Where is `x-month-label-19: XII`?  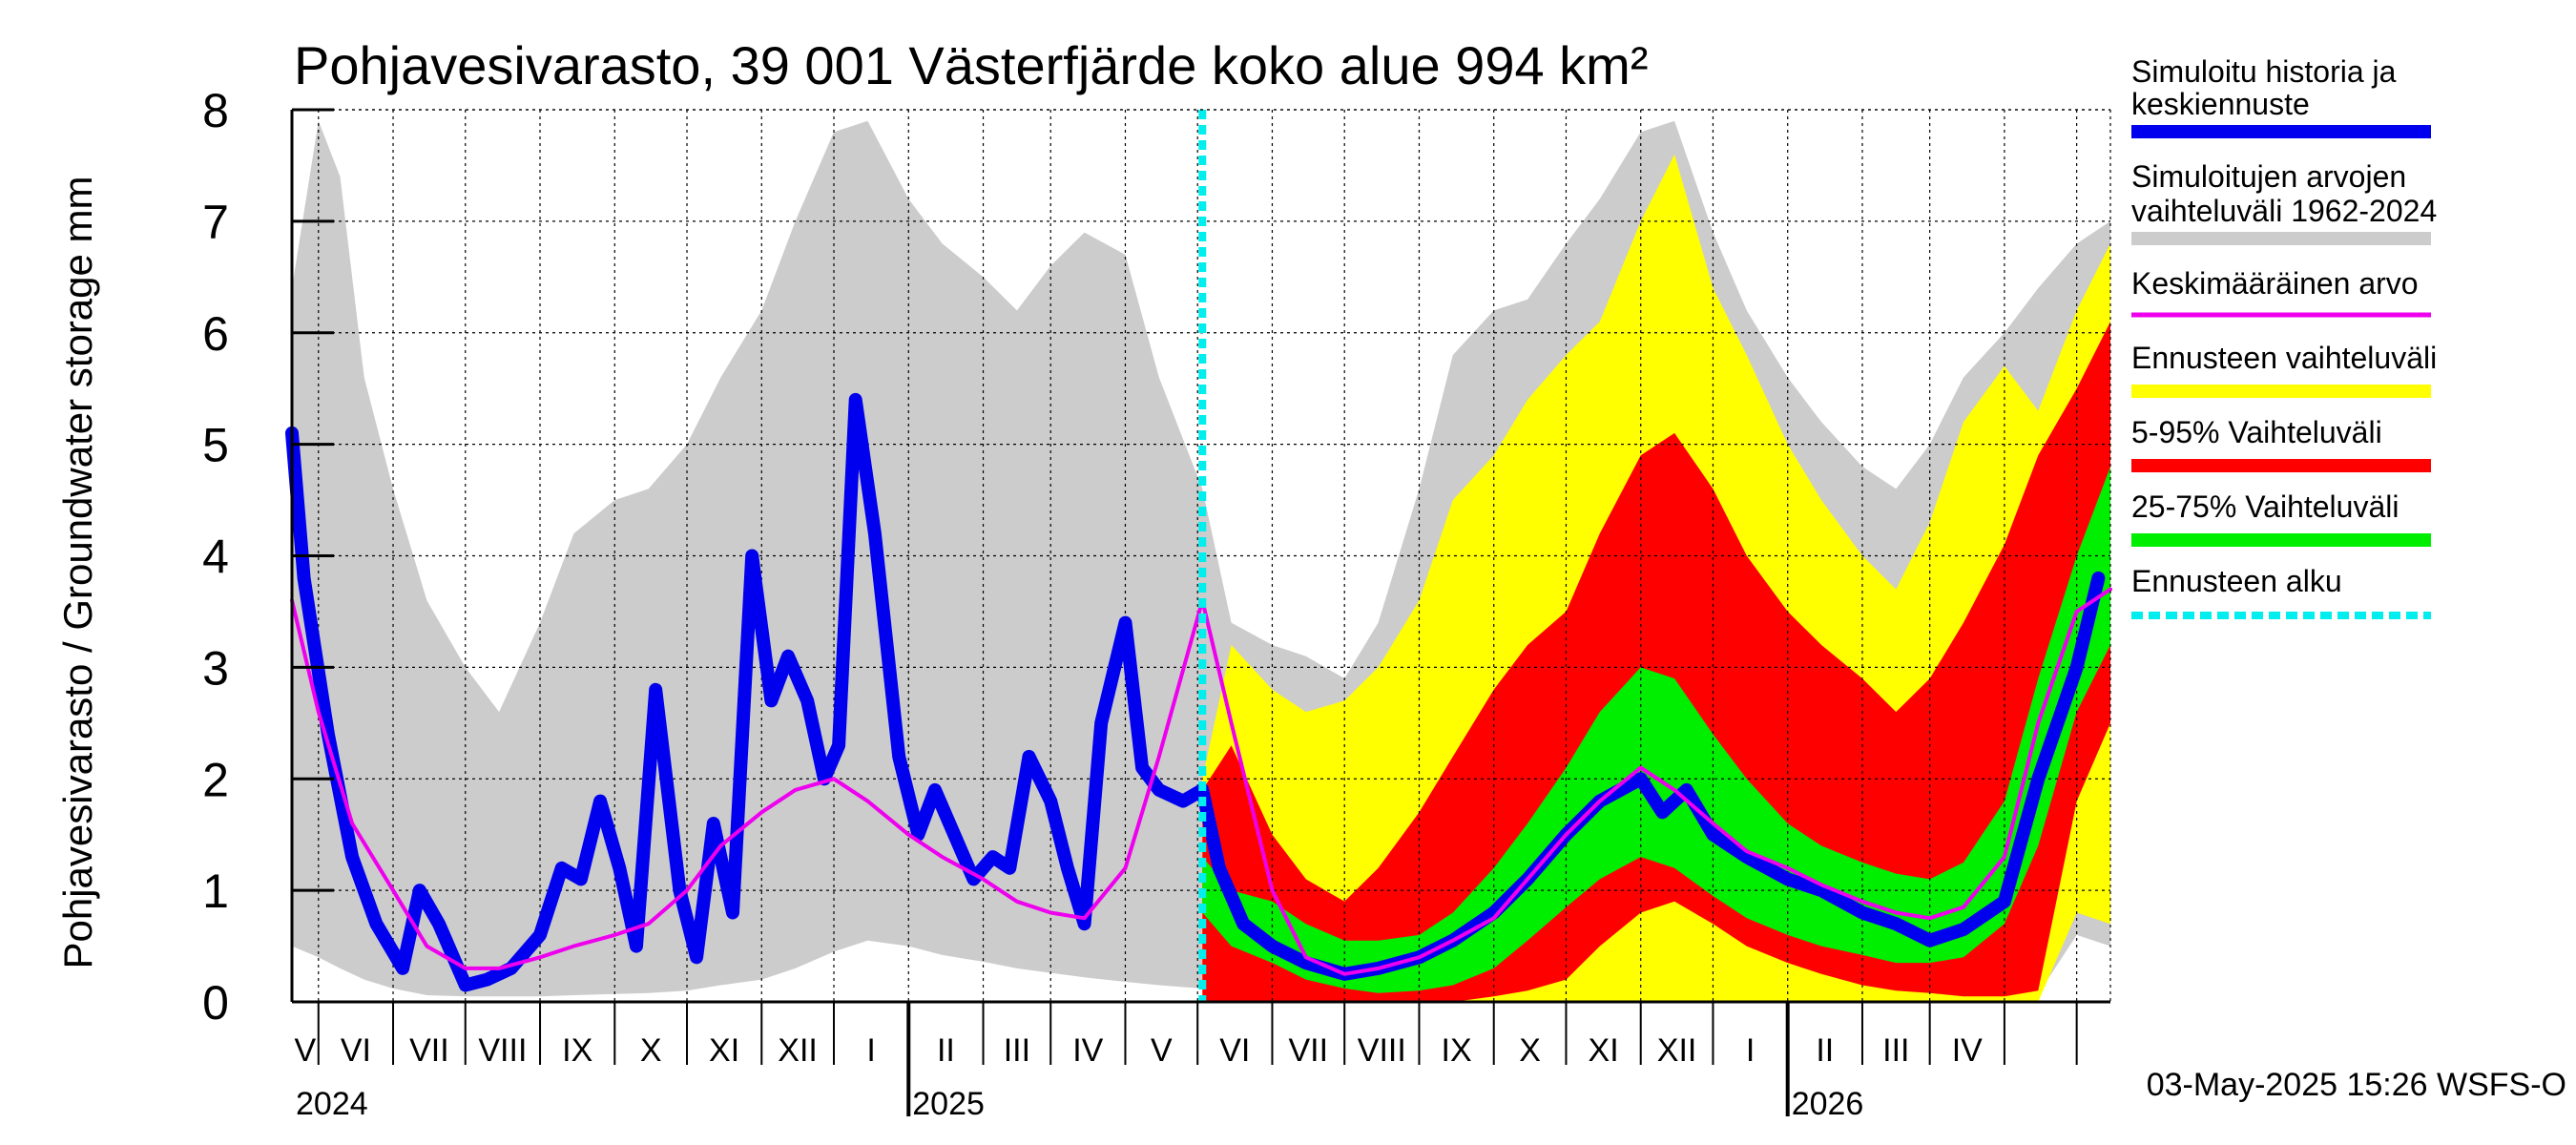
x-month-label-19: XII is located at coordinates (1677, 1051).